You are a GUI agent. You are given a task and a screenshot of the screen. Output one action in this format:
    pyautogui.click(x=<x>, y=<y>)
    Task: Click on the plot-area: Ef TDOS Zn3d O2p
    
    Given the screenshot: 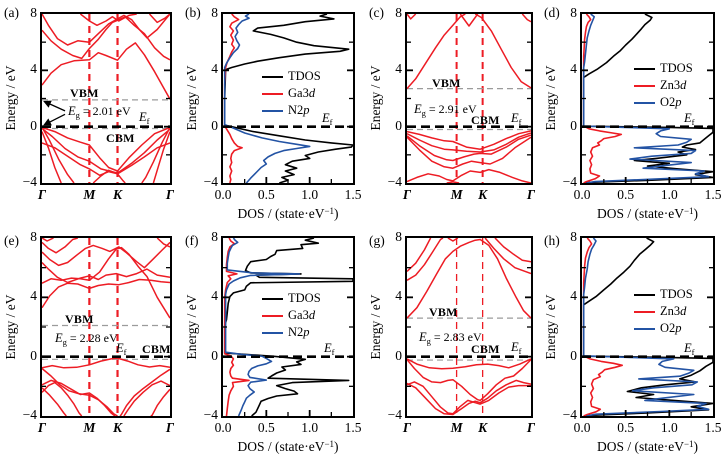 What is the action you would take?
    pyautogui.click(x=647, y=327)
    